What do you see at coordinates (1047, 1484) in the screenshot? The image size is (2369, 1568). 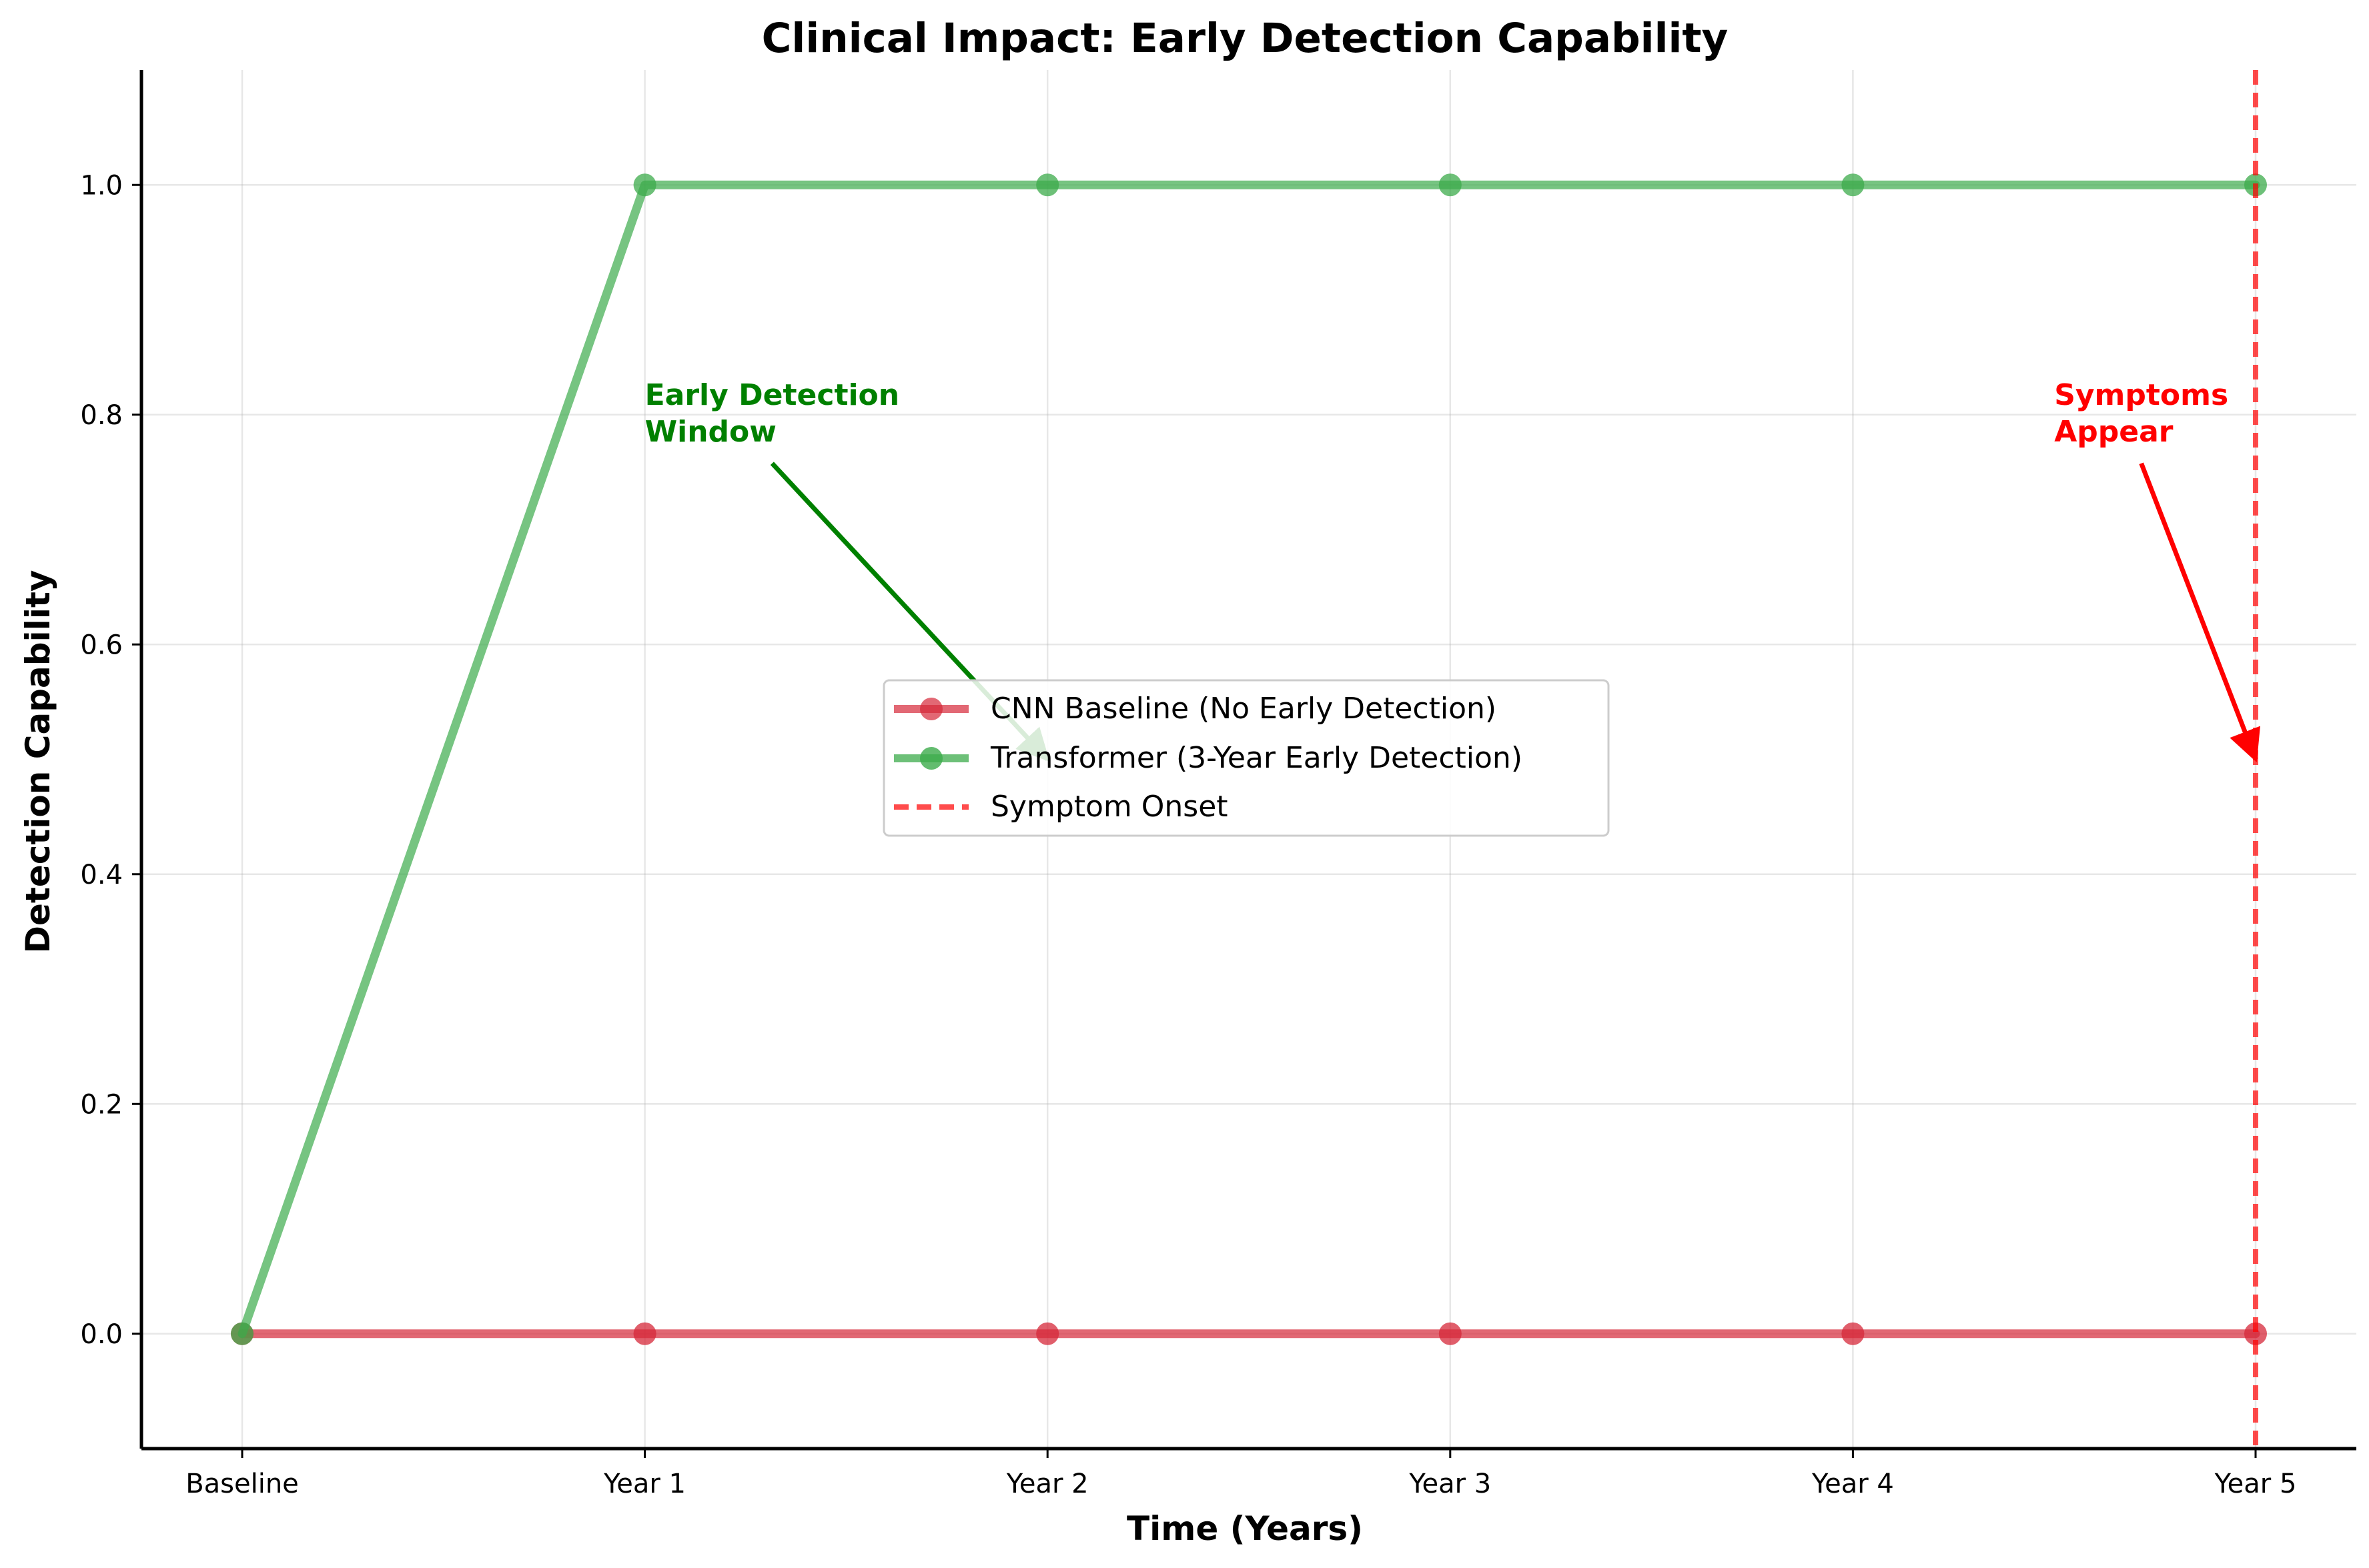 I see `x-tick-label: Year 2` at bounding box center [1047, 1484].